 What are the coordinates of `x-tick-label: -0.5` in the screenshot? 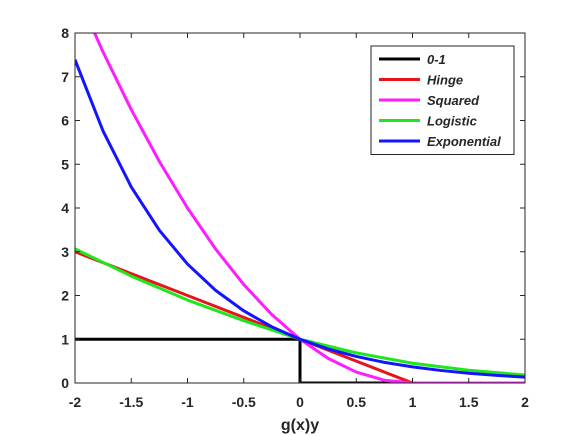 It's located at (244, 402).